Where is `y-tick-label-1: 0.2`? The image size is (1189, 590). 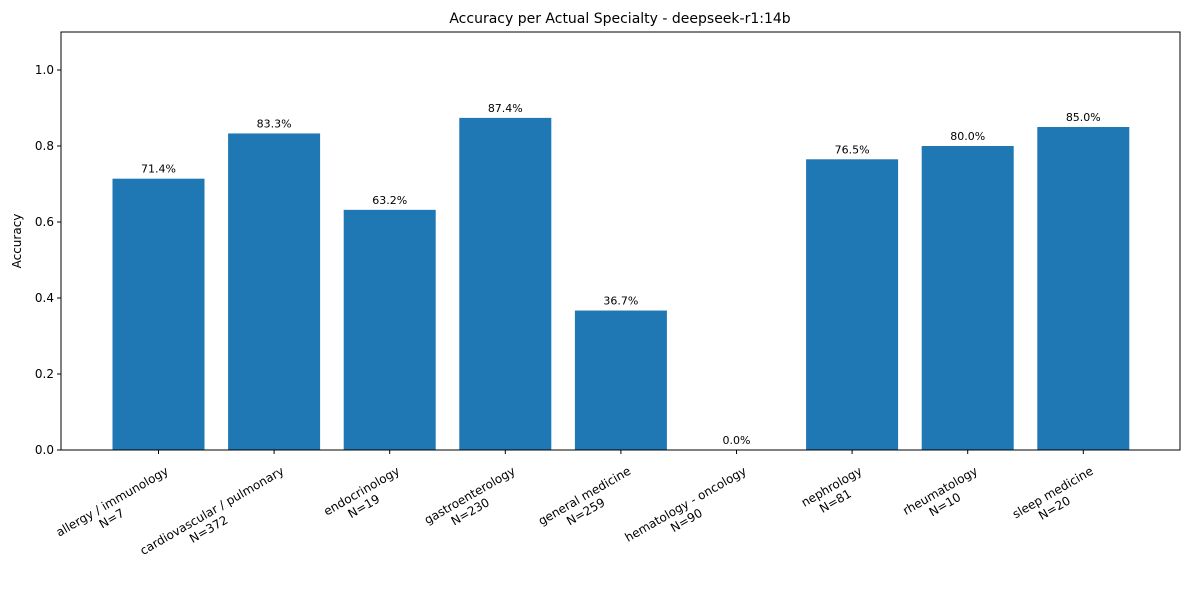 y-tick-label-1: 0.2 is located at coordinates (44, 374).